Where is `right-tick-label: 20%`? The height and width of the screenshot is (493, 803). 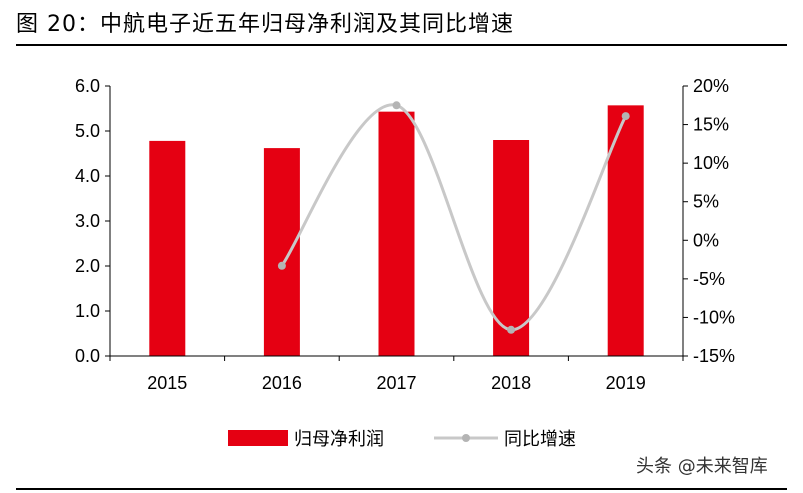
right-tick-label: 20% is located at coordinates (711, 86).